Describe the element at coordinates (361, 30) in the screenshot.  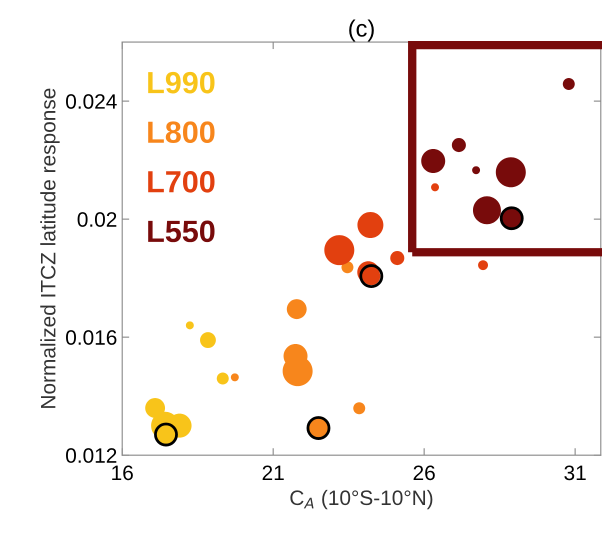
I see `chart-title: (c)` at that location.